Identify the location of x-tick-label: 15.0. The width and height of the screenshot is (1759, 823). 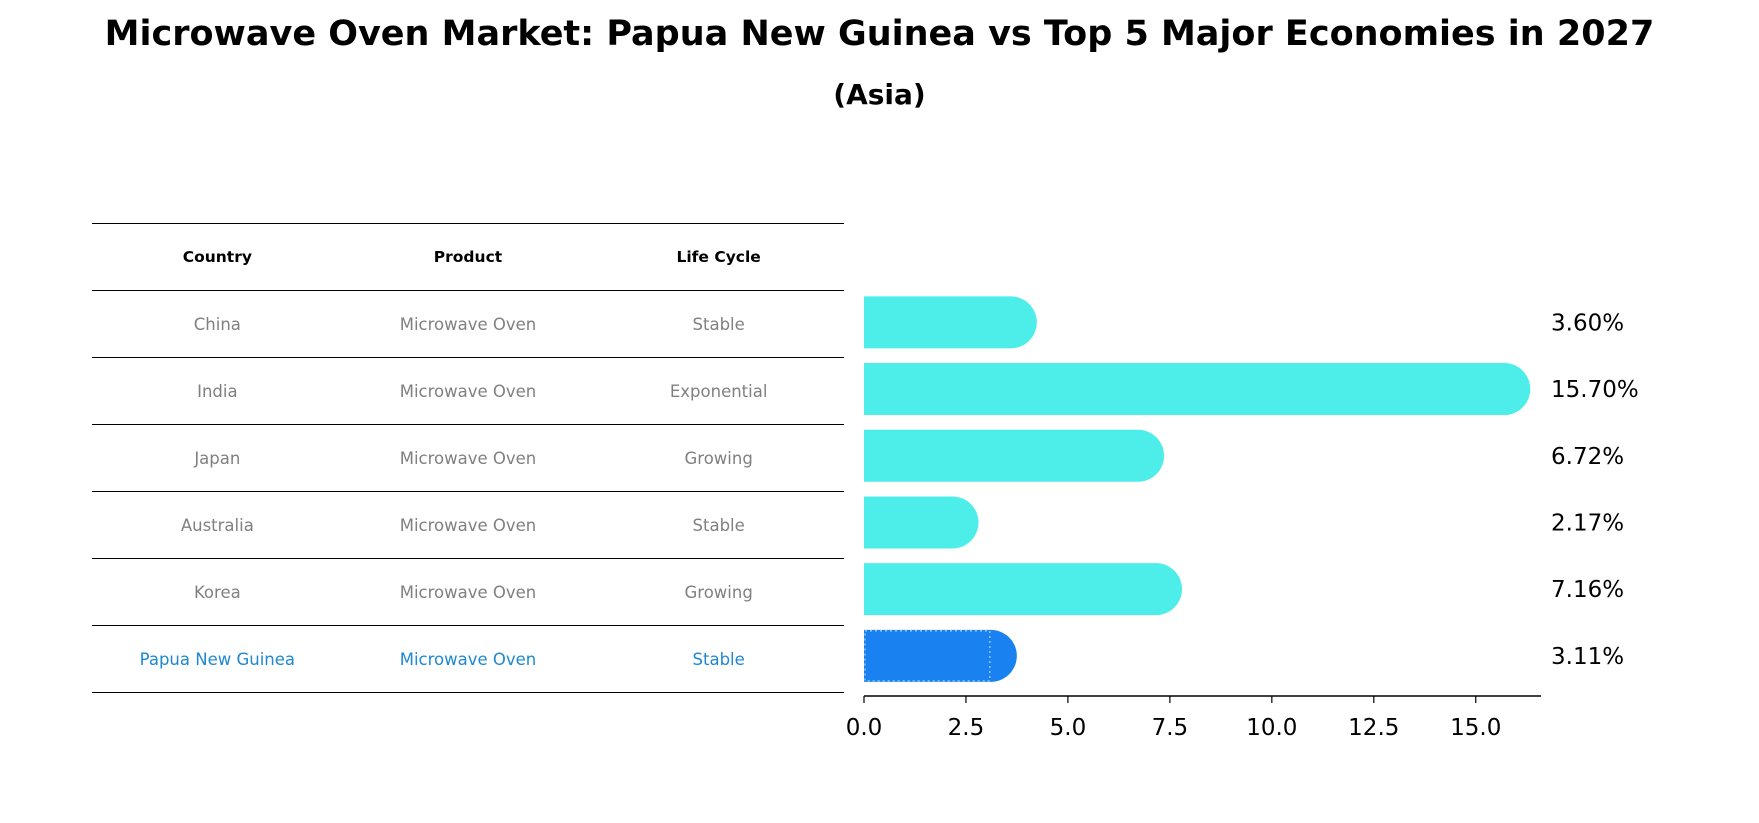
(1475, 728).